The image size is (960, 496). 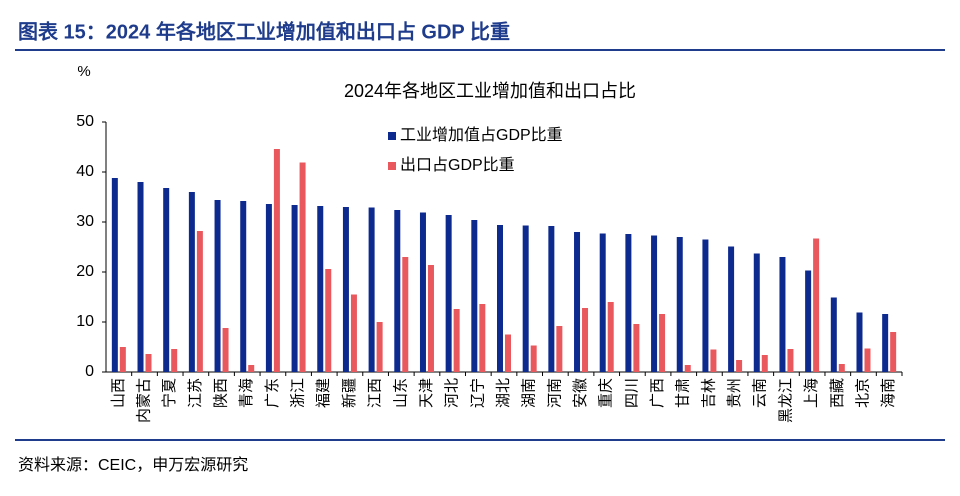 What do you see at coordinates (683, 393) in the screenshot?
I see `x-tick-label: 甘肃` at bounding box center [683, 393].